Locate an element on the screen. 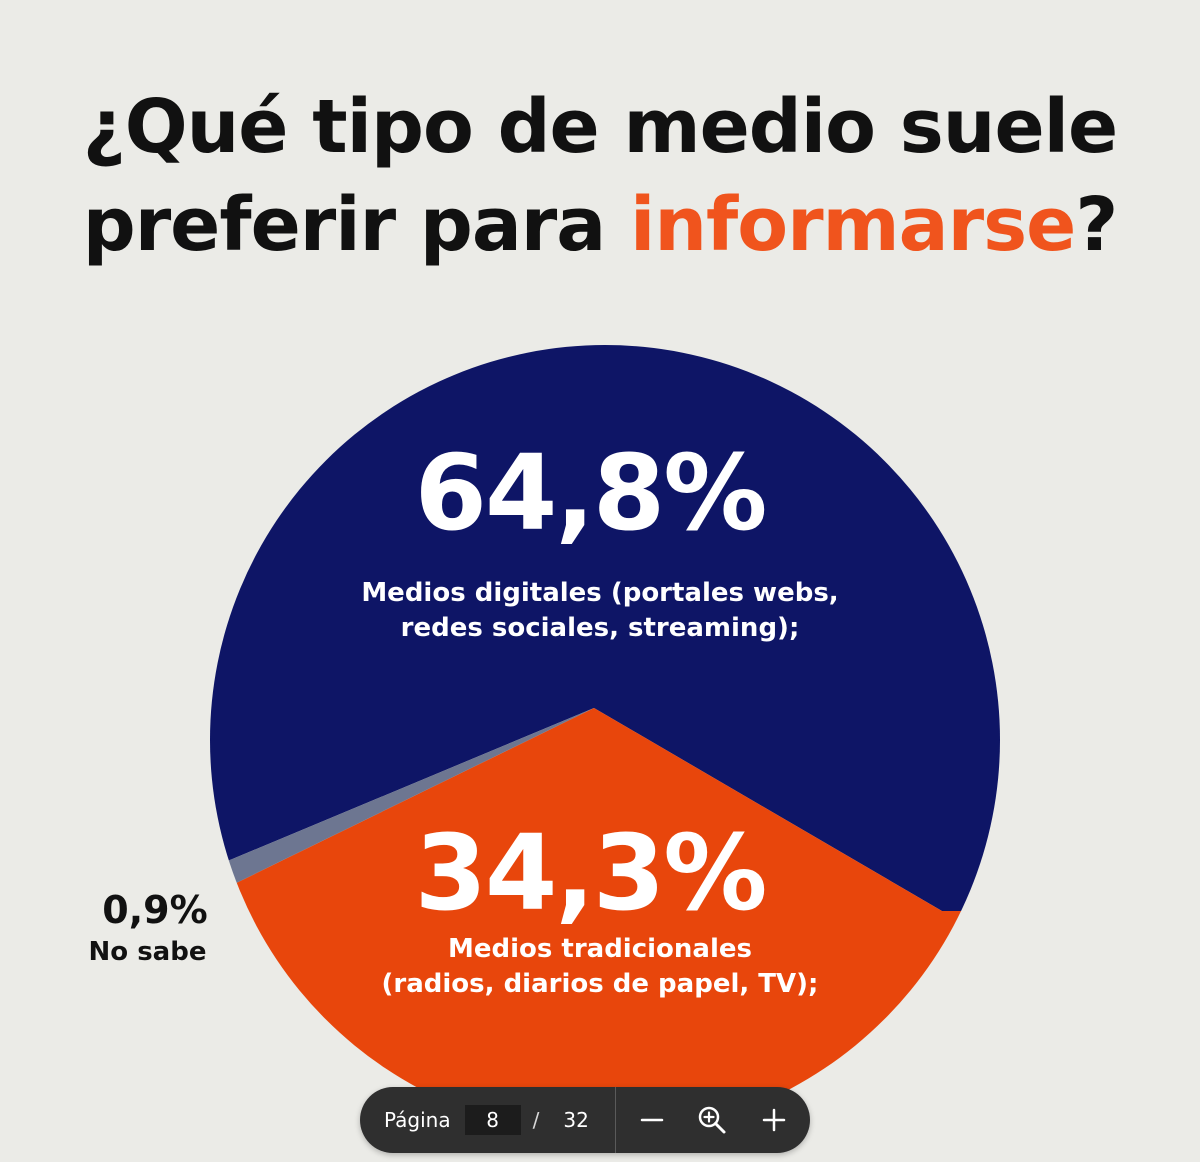 Image resolution: width=1200 pixels, height=1162 pixels. digital-label-line-1: Medios digitales (portales webs, is located at coordinates (600, 593).